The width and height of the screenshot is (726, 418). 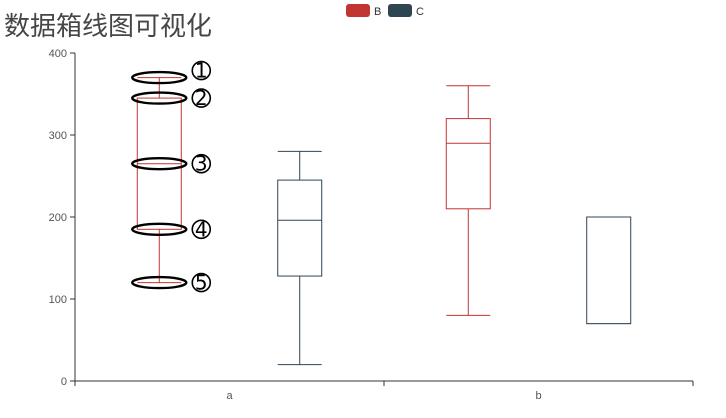 What do you see at coordinates (58, 300) in the screenshot?
I see `y-tick-label: 100` at bounding box center [58, 300].